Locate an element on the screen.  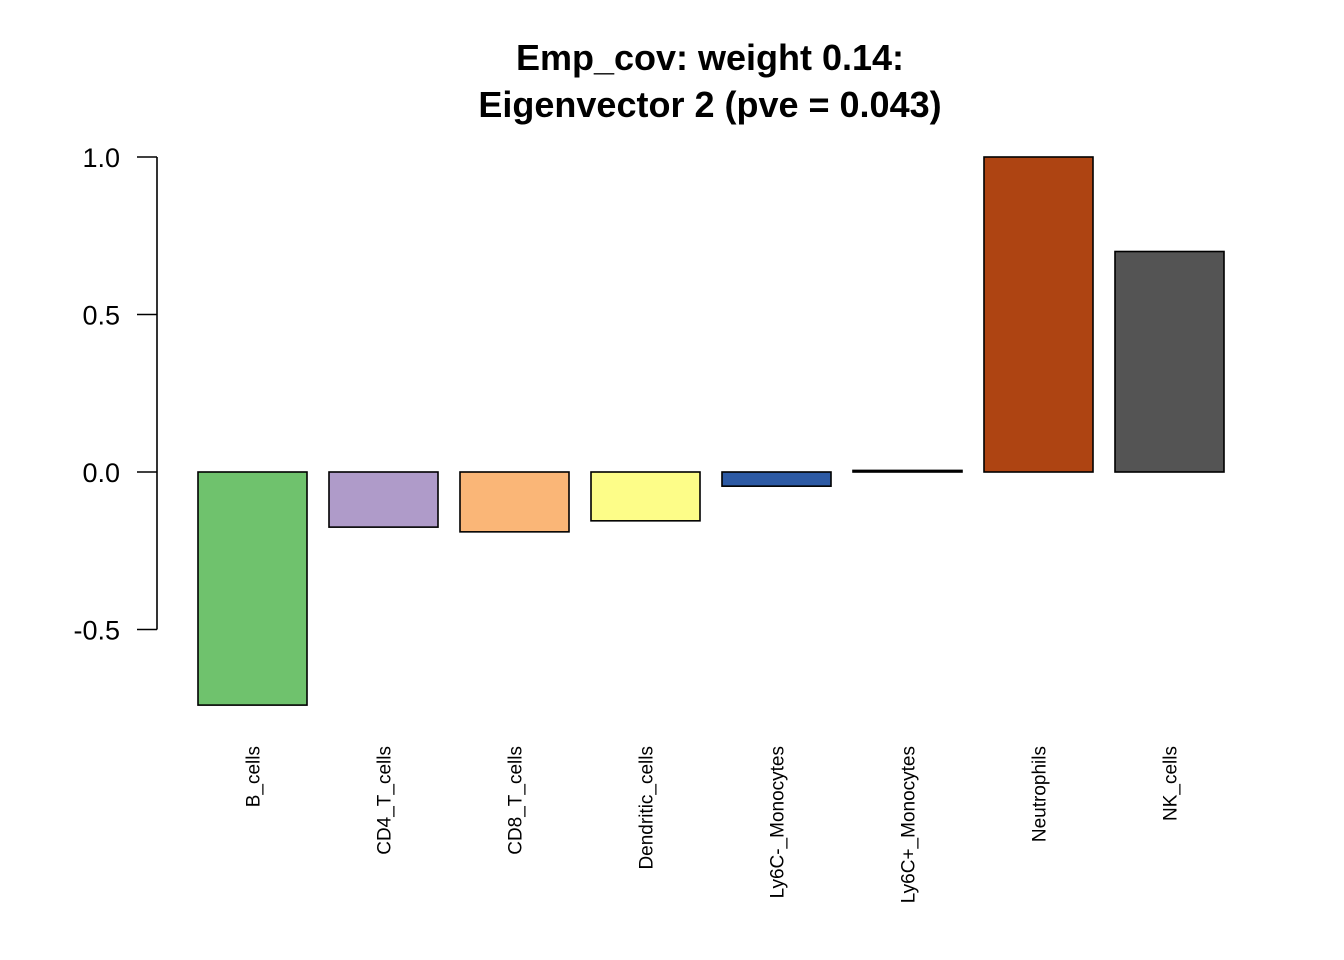
x-tick-label: B_cells is located at coordinates (254, 776).